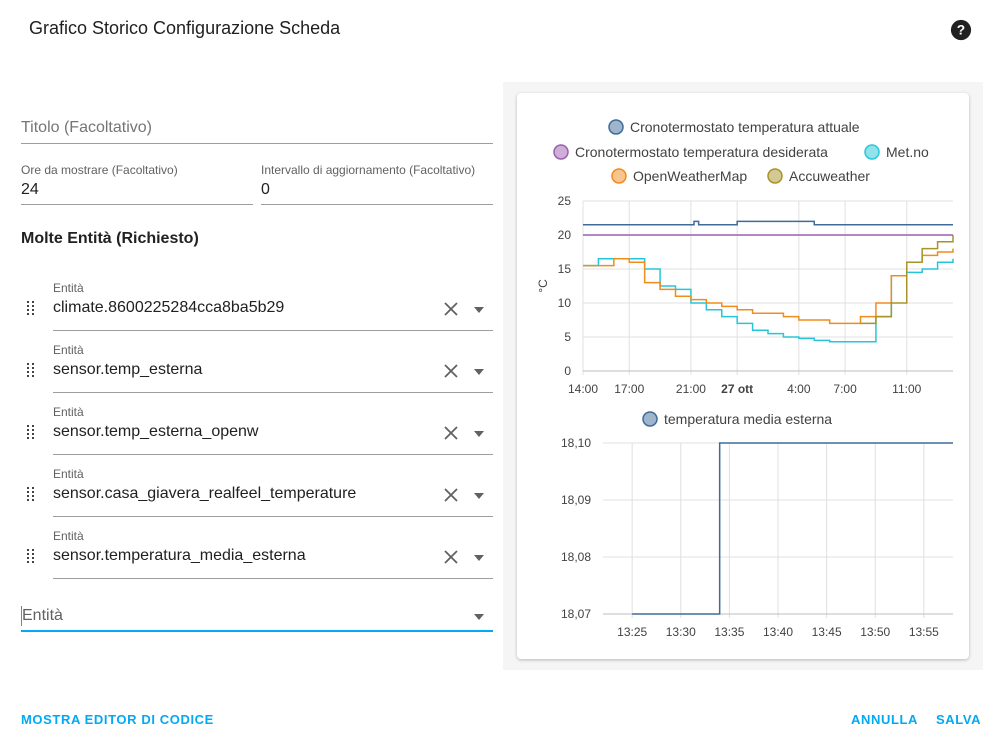 The image size is (994, 743). What do you see at coordinates (99, 170) in the screenshot?
I see `hours-label: Ore da mostrare (Facoltativo)` at bounding box center [99, 170].